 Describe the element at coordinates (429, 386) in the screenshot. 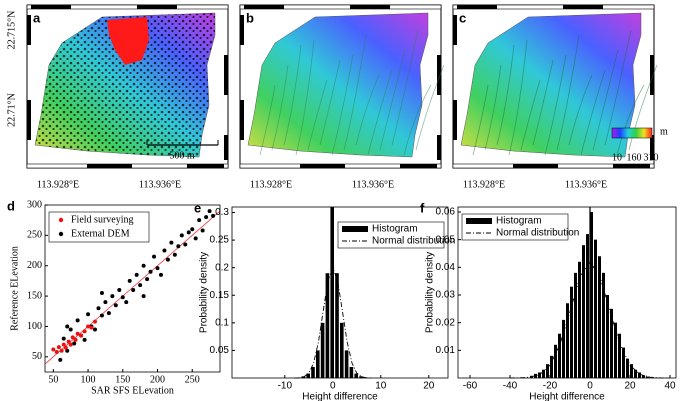

I see `x-tick-label: 20` at that location.